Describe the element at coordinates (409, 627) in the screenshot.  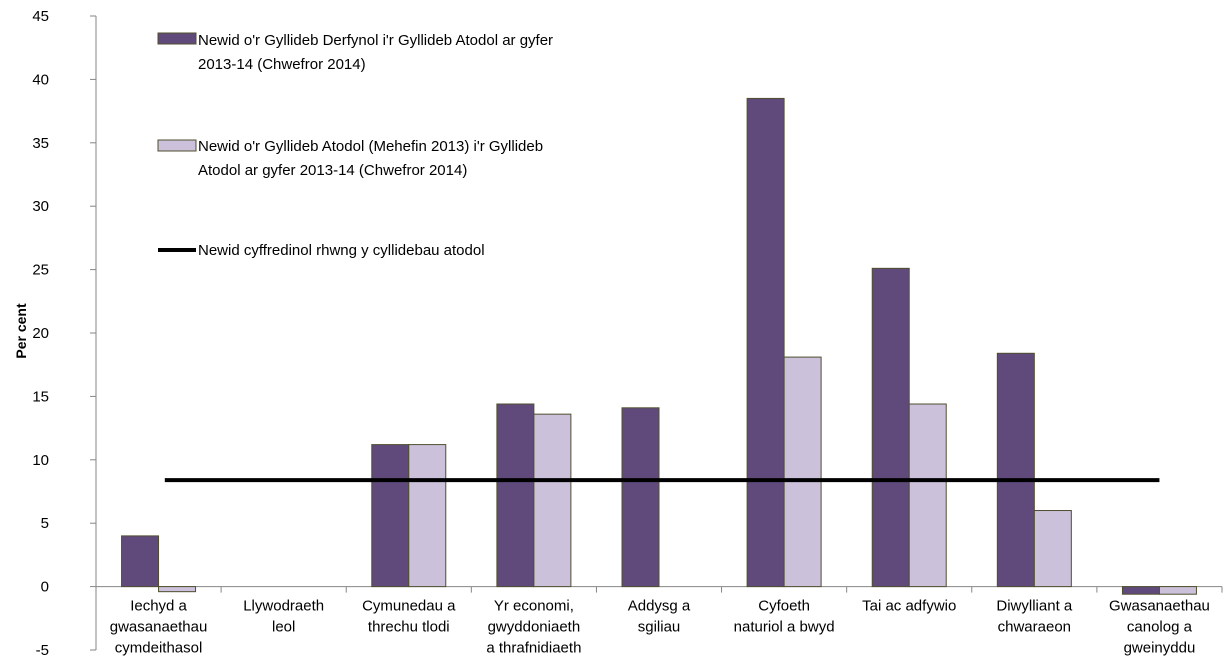
I see `x-tick-label: threchu tlodi` at that location.